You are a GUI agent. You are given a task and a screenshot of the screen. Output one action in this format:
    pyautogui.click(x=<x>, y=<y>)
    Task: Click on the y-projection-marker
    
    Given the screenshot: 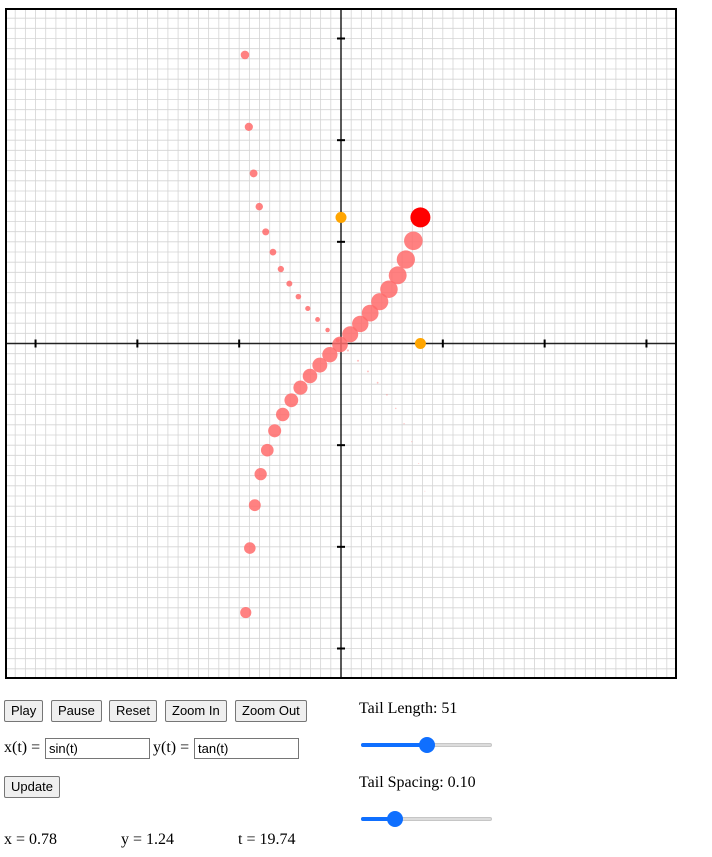 What is the action you would take?
    pyautogui.click(x=341, y=217)
    